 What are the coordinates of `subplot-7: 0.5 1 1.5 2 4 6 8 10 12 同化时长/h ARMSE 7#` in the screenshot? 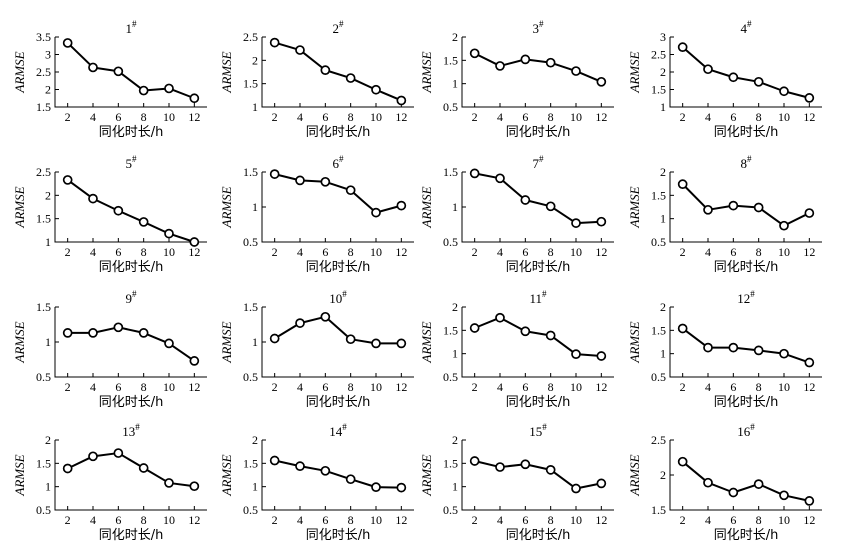 It's located at (516, 214).